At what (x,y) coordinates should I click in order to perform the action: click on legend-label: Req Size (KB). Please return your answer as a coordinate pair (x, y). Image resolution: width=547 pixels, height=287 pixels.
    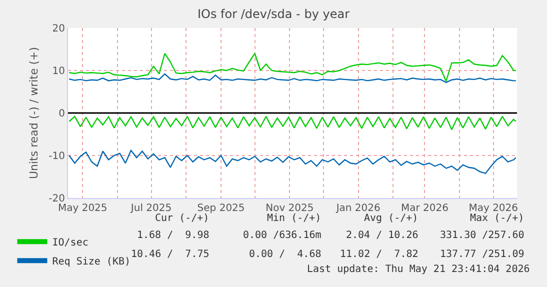
    Looking at the image, I should click on (91, 262).